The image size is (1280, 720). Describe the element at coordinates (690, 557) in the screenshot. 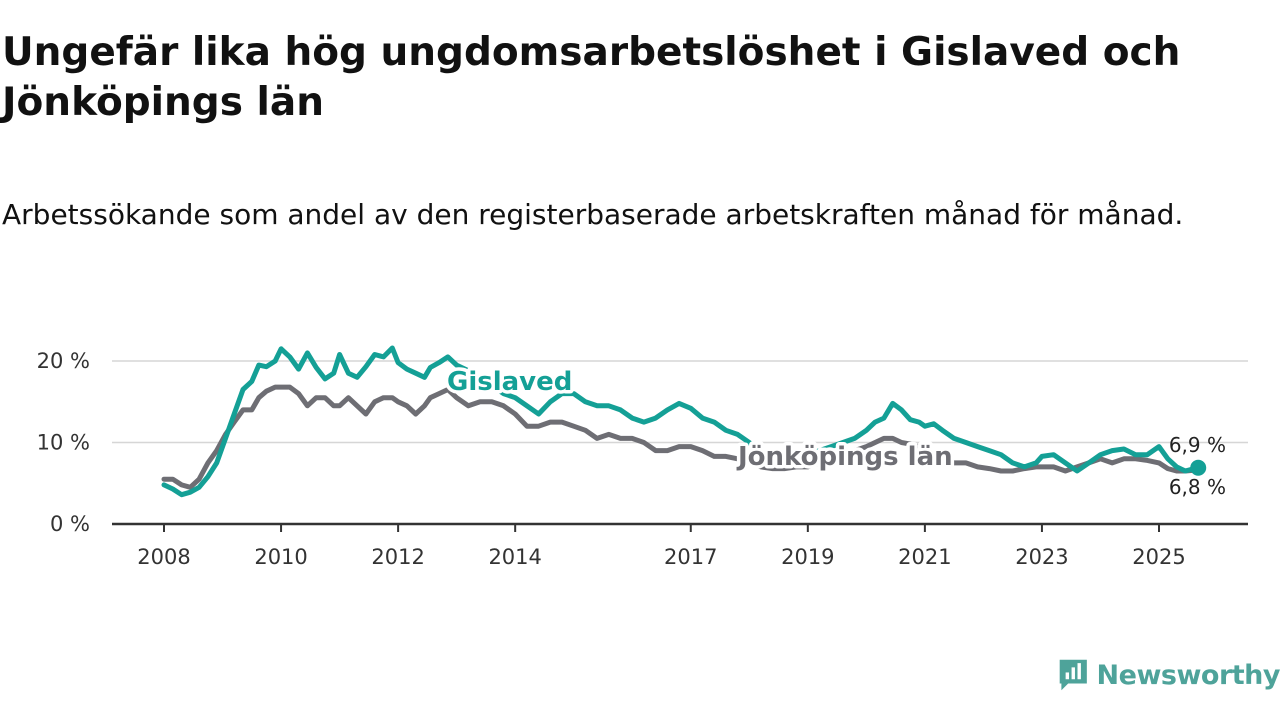

I see `x-tick-label-2017: 2017` at that location.